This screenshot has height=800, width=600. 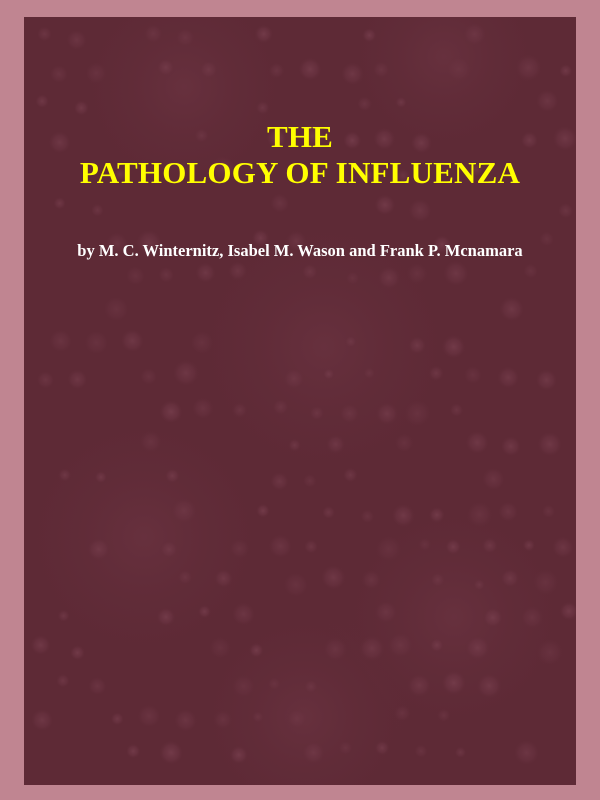 What do you see at coordinates (184, 112) in the screenshot?
I see `texture-blob` at bounding box center [184, 112].